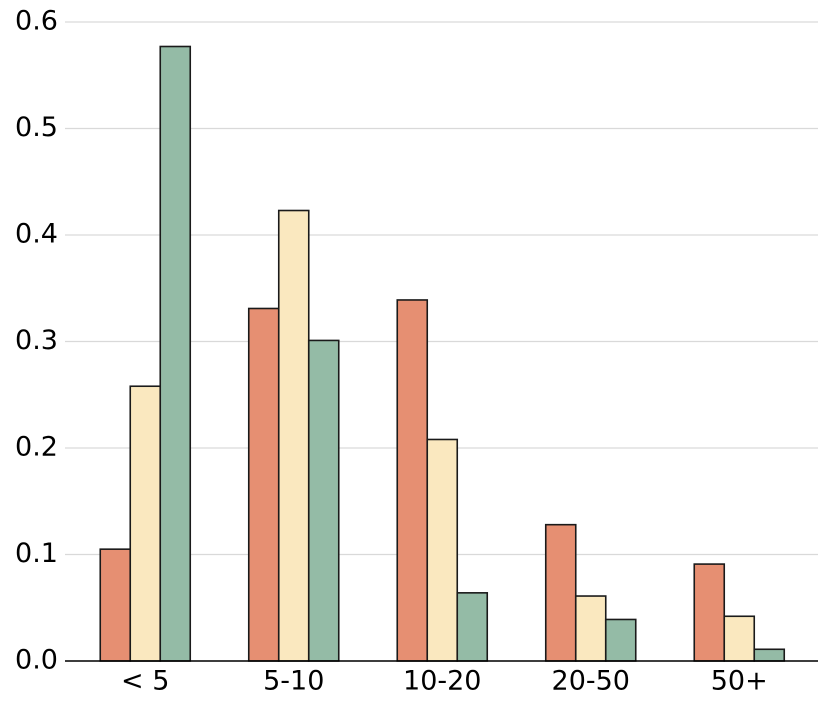 This screenshot has height=709, width=830. Describe the element at coordinates (739, 681) in the screenshot. I see `x-tick-label: 50+` at that location.